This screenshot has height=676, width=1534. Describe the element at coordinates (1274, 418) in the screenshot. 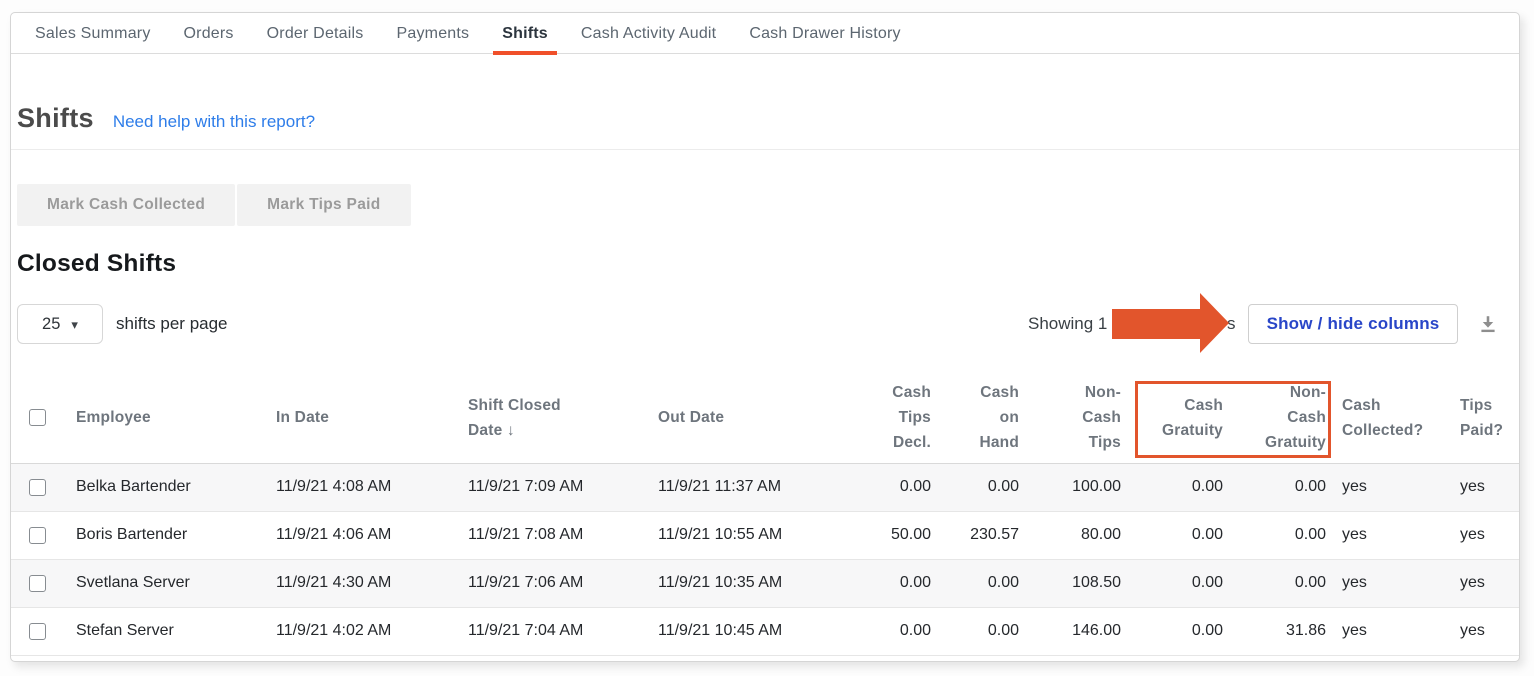

I see `col-header-non-cash-gratuity: Non-Cash Gratuity` at that location.